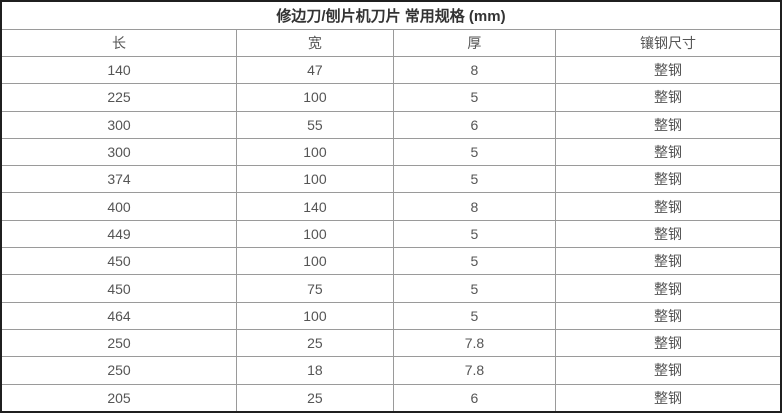 This screenshot has height=413, width=782. What do you see at coordinates (119, 234) in the screenshot?
I see `cell-length: 449` at bounding box center [119, 234].